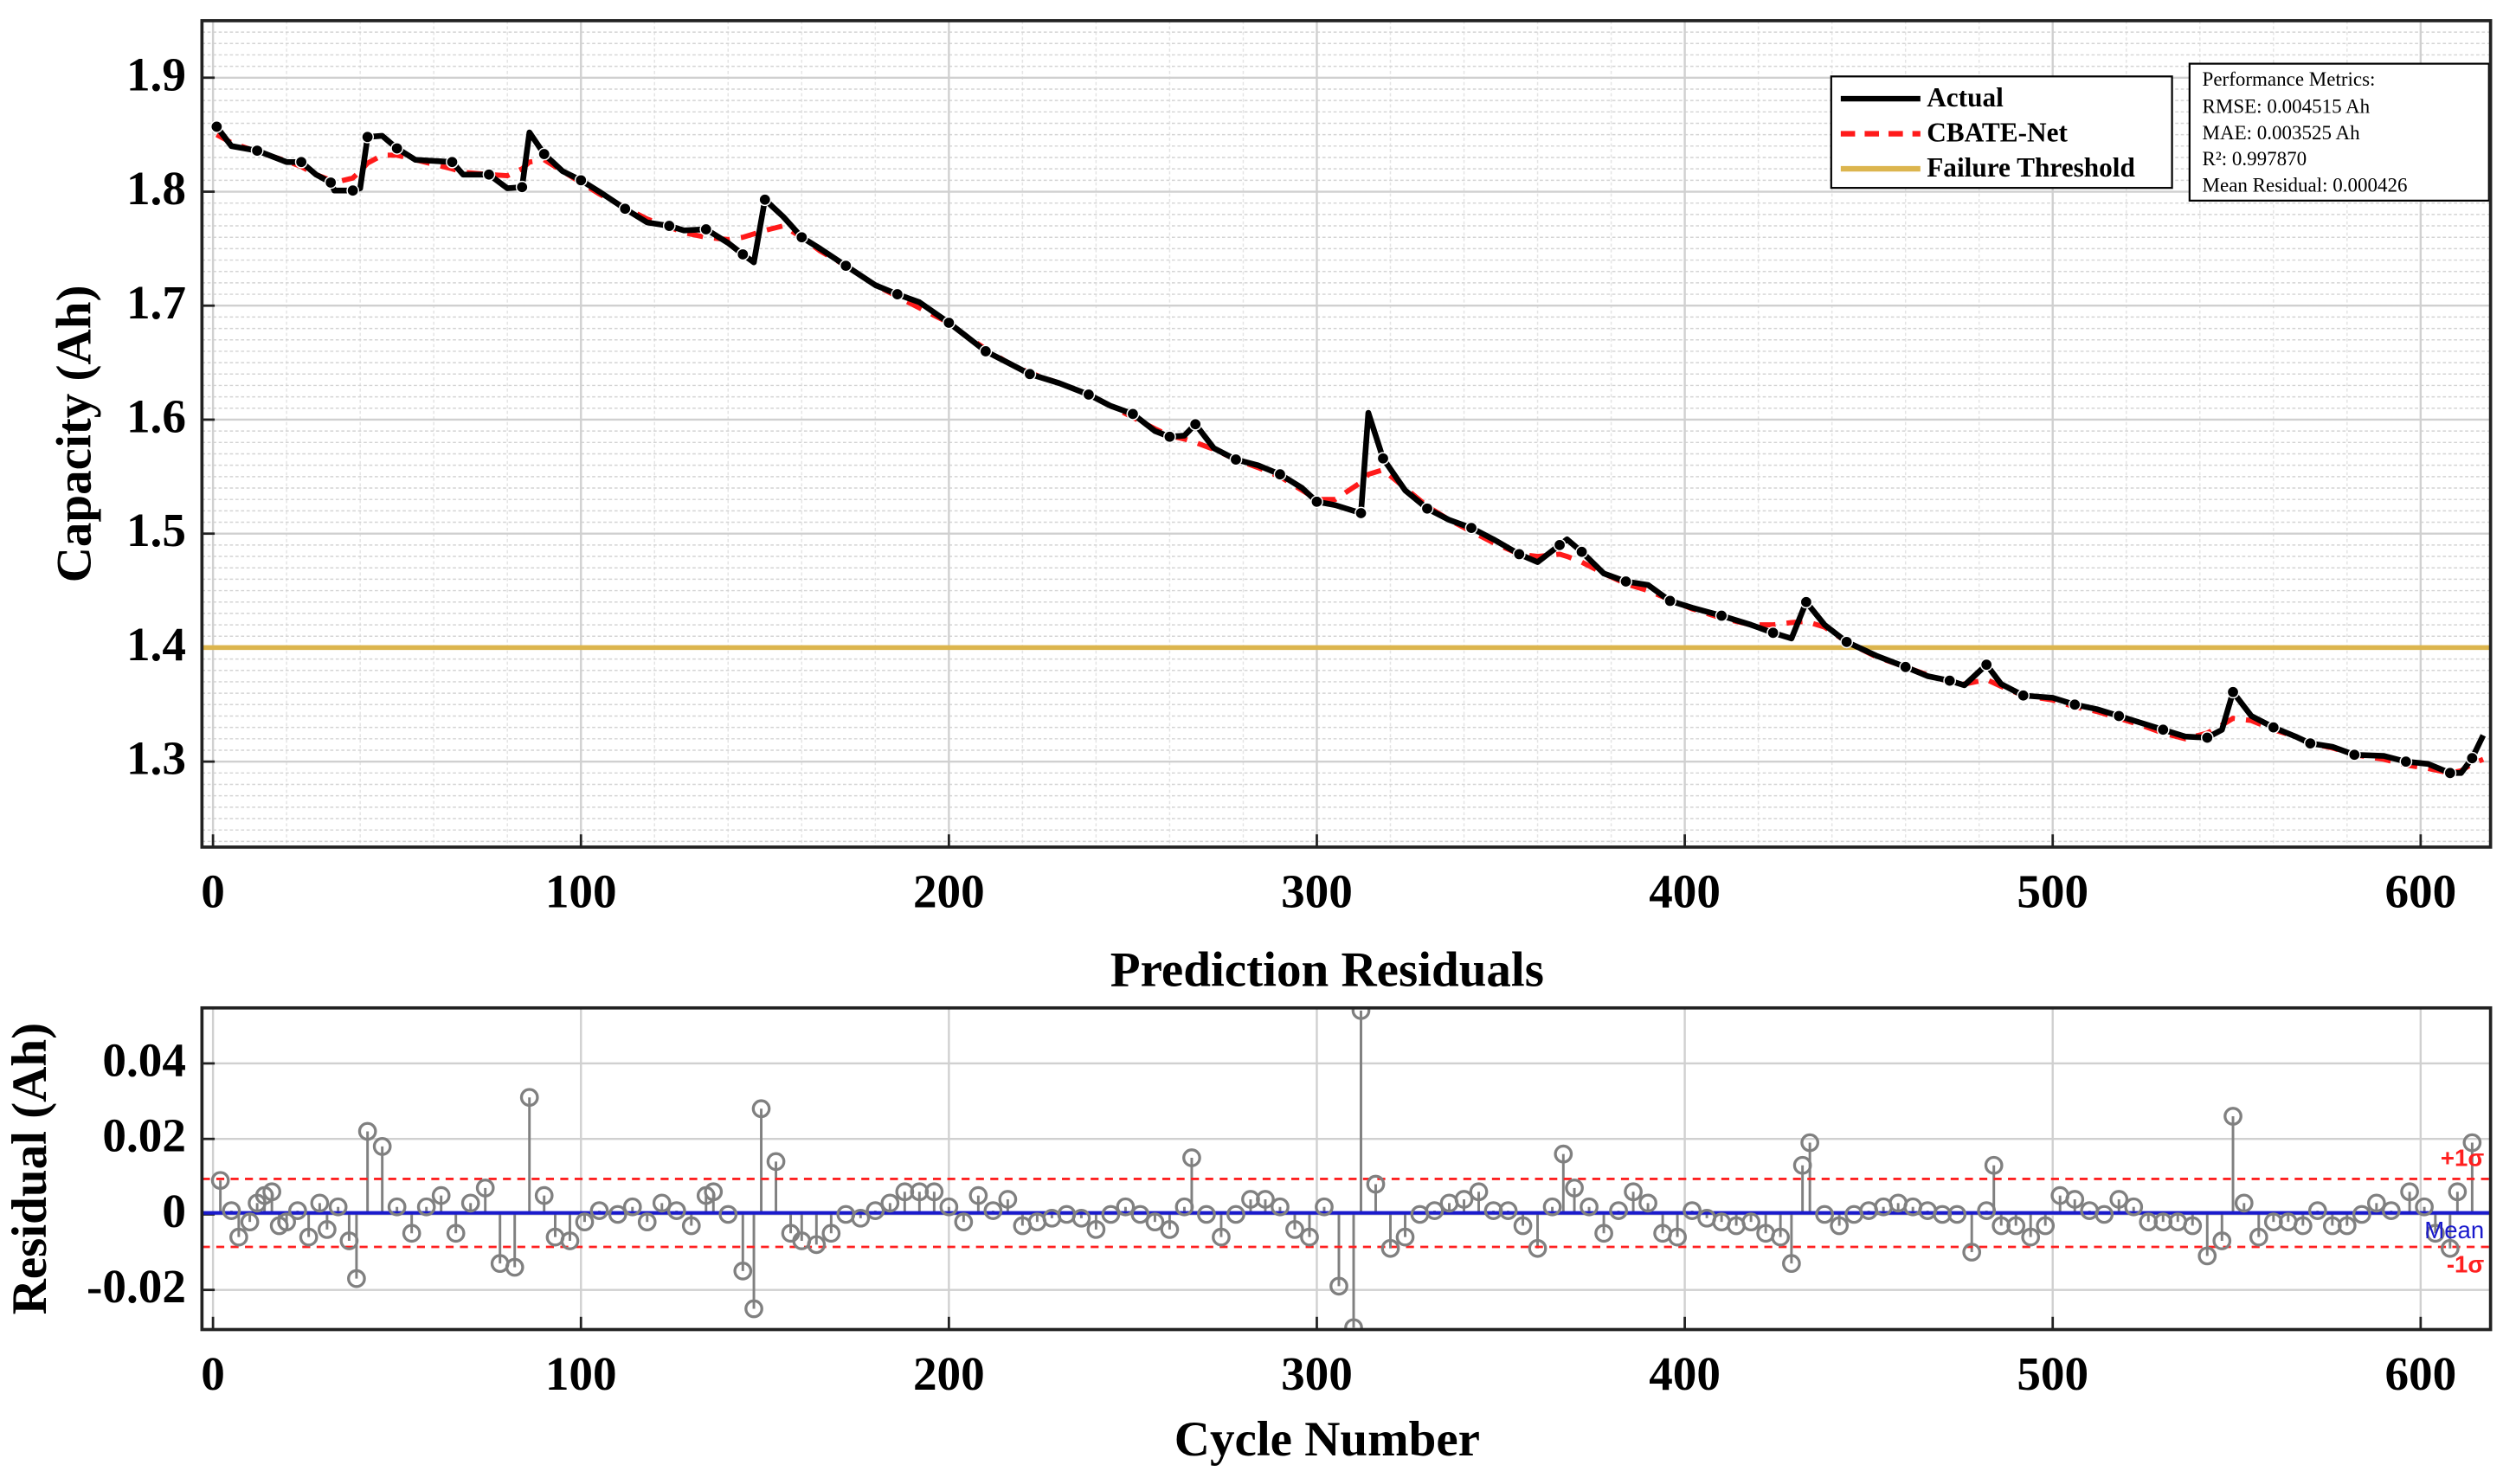 The width and height of the screenshot is (2503, 1484). I want to click on x-tick-label: 500, so click(2052, 1373).